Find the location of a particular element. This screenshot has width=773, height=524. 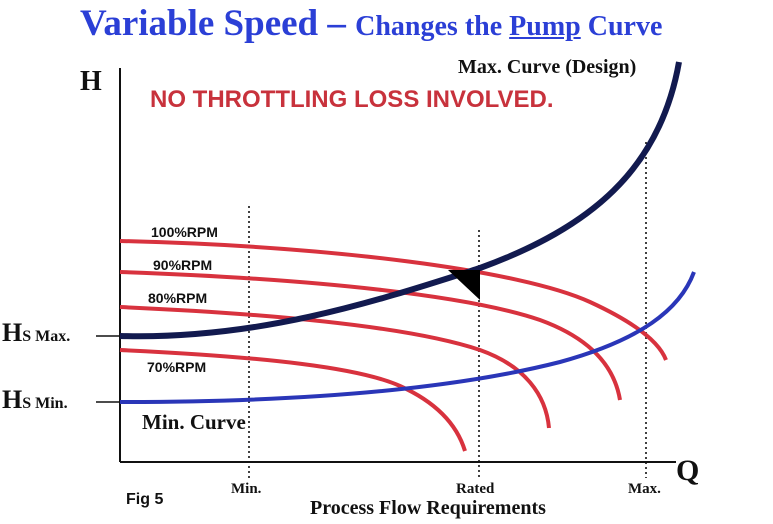

operating-point-marker is located at coordinates (464, 285).